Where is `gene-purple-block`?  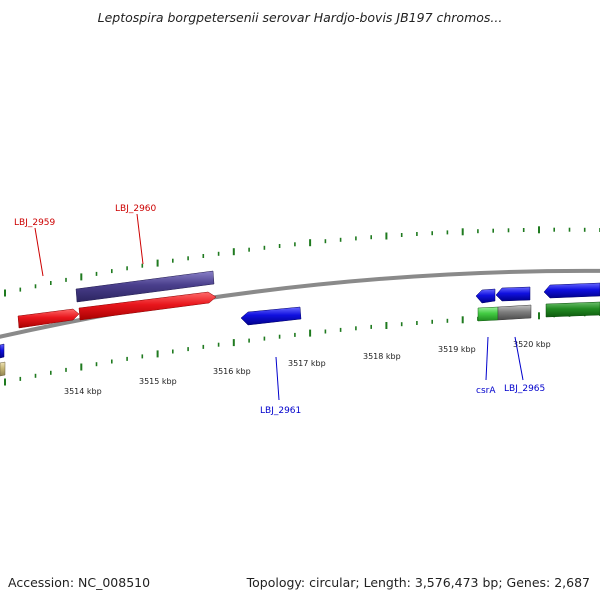 gene-purple-block is located at coordinates (145, 286).